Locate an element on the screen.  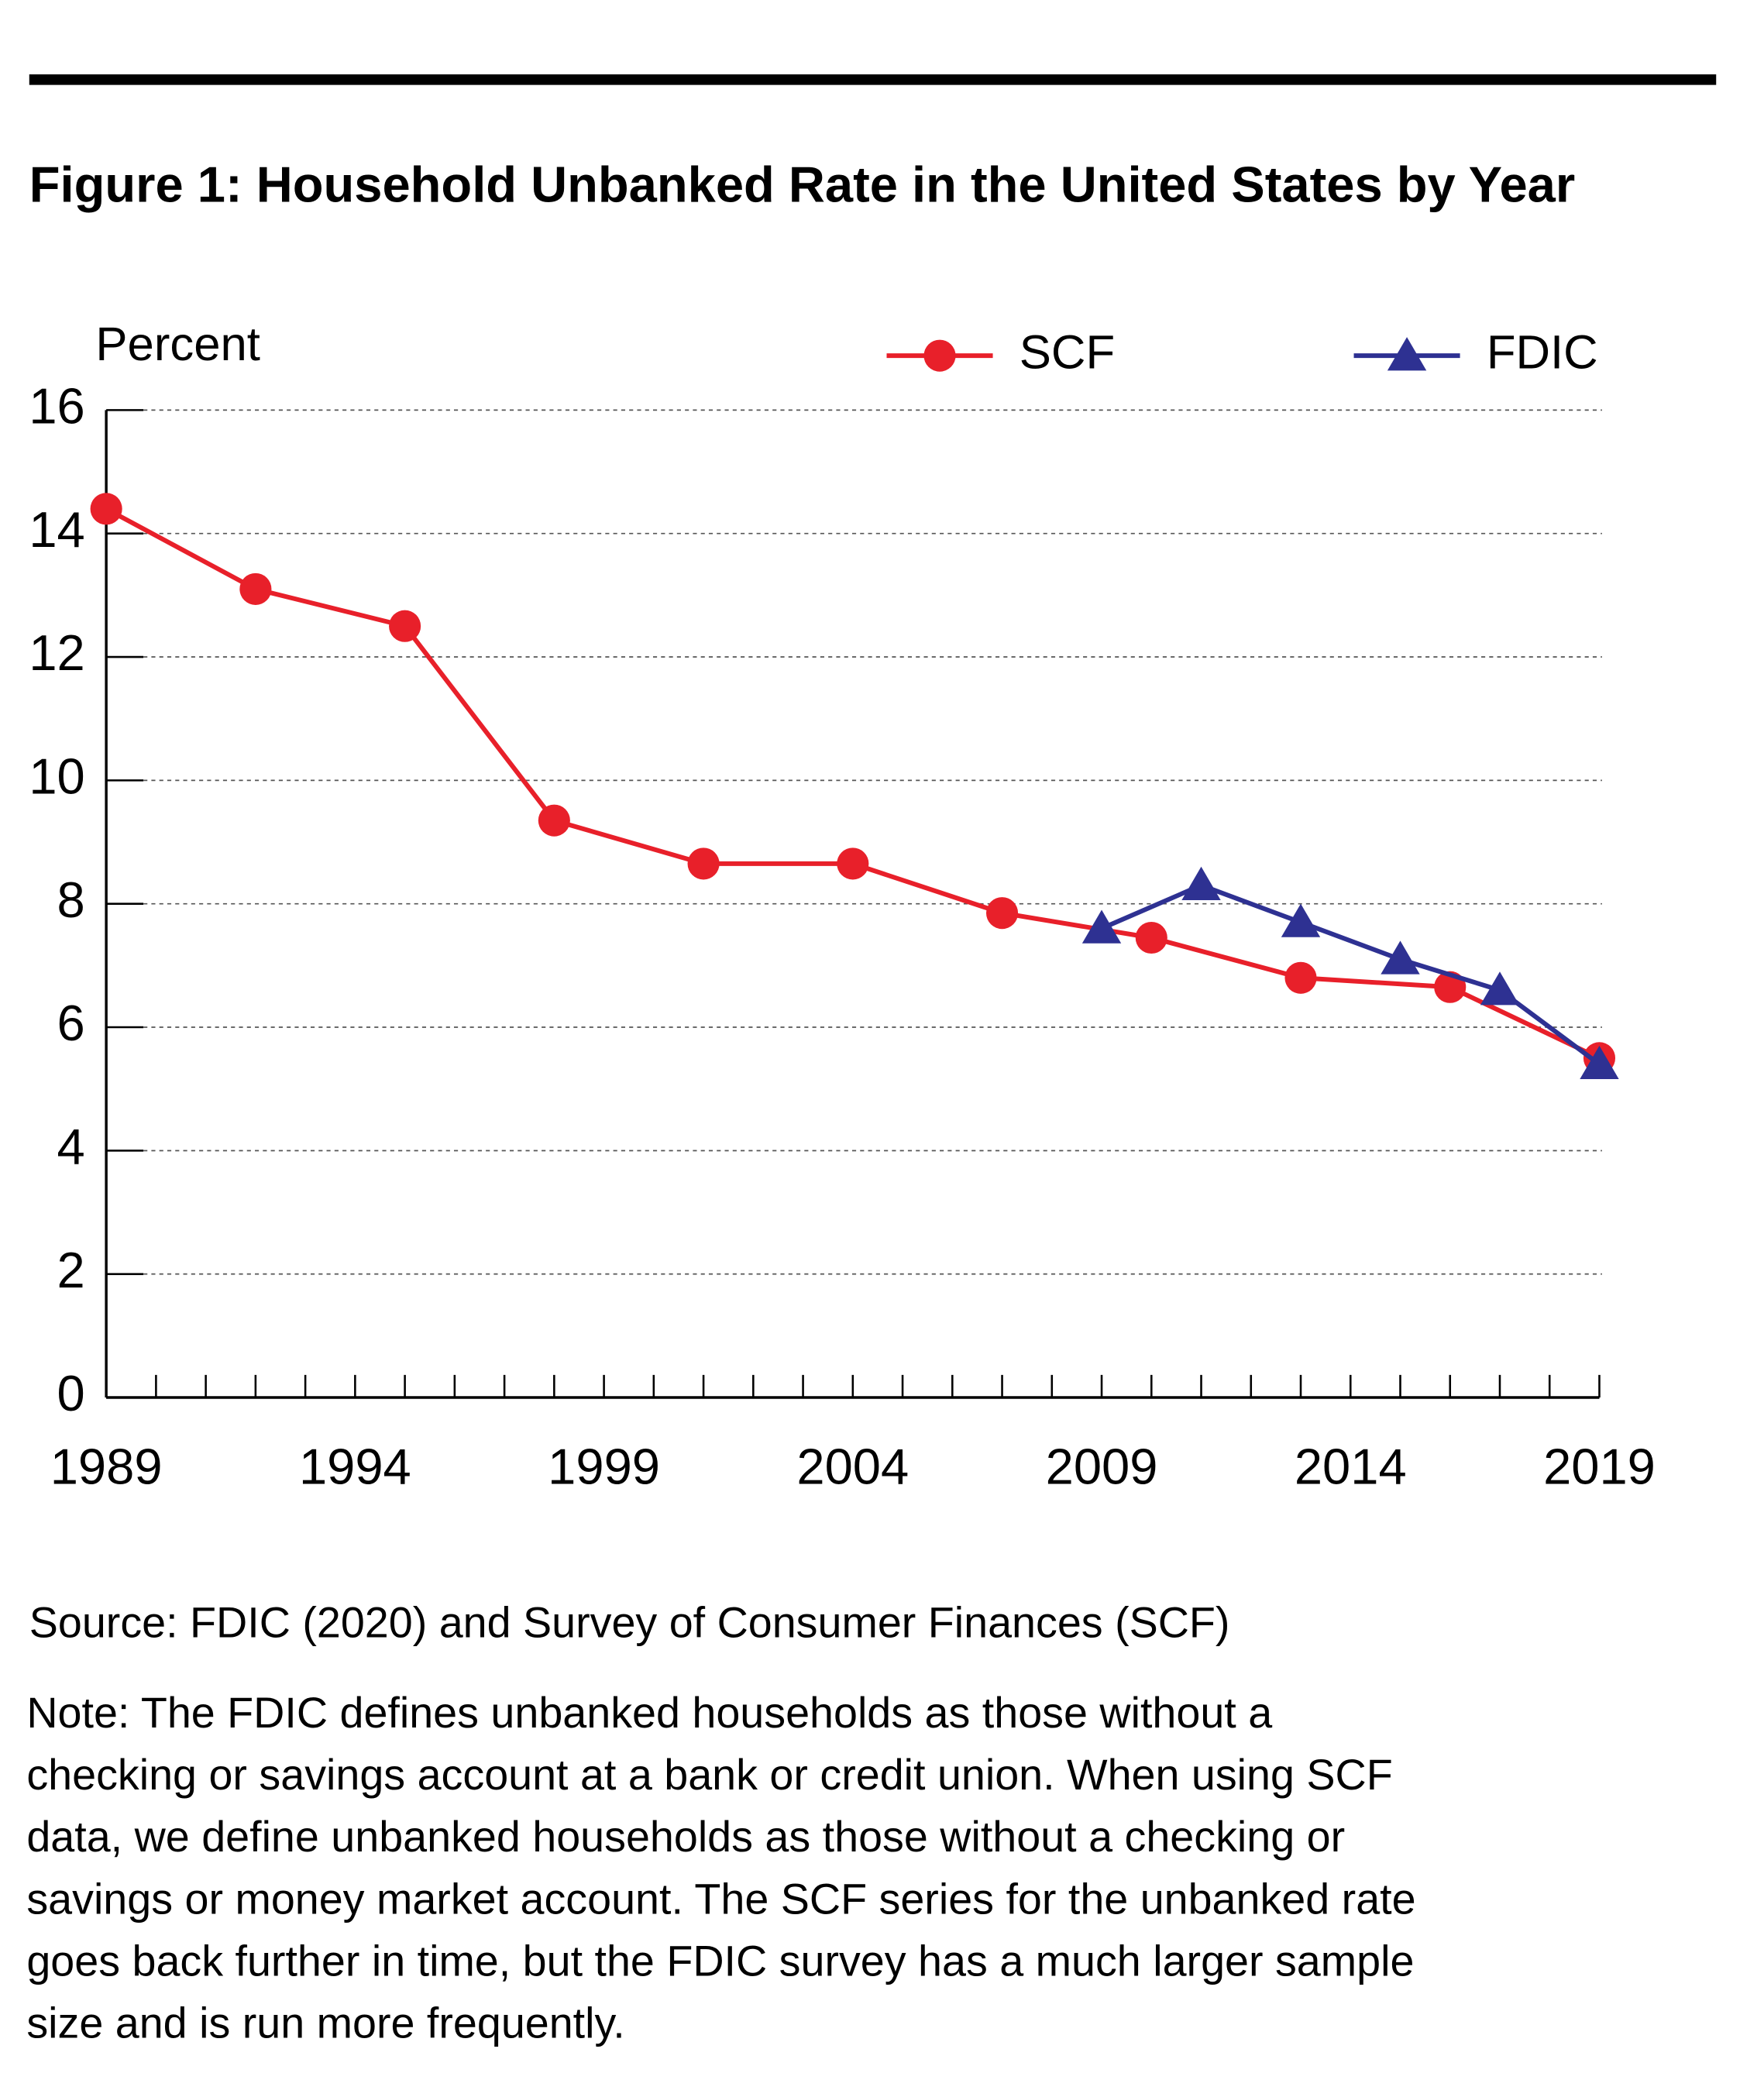
legend-label: SCF is located at coordinates (1067, 352).